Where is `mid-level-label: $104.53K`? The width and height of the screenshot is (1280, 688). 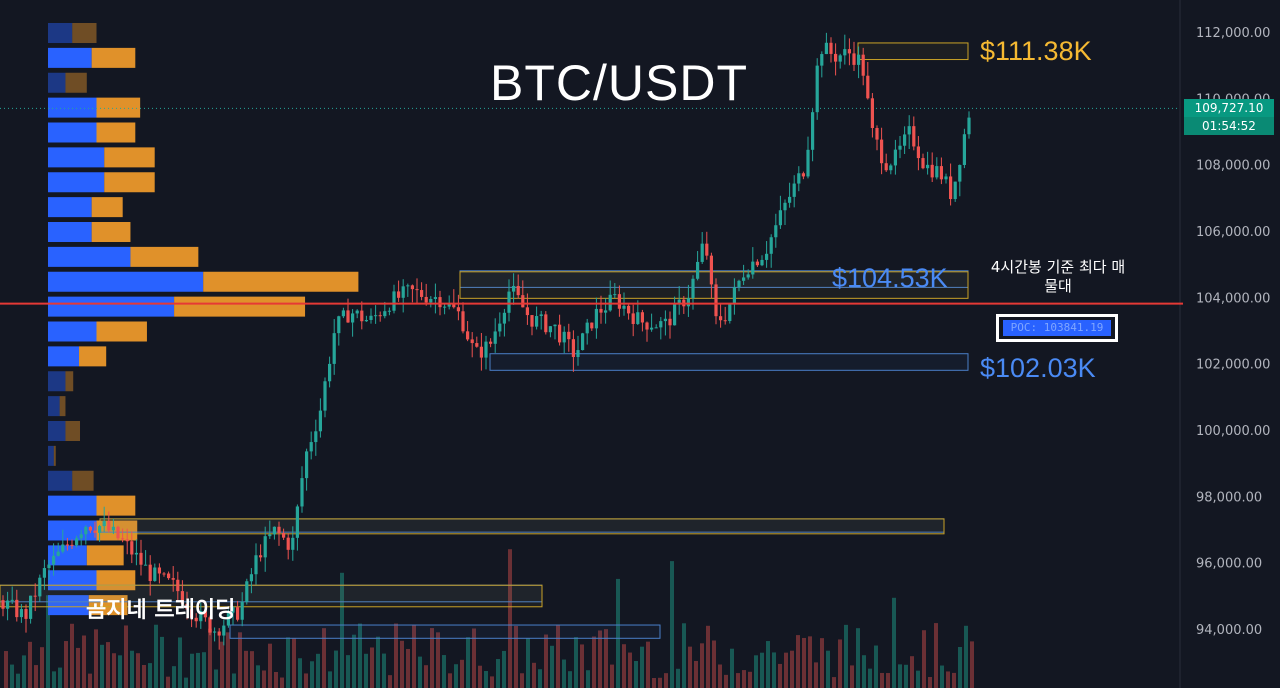
mid-level-label: $104.53K is located at coordinates (890, 278).